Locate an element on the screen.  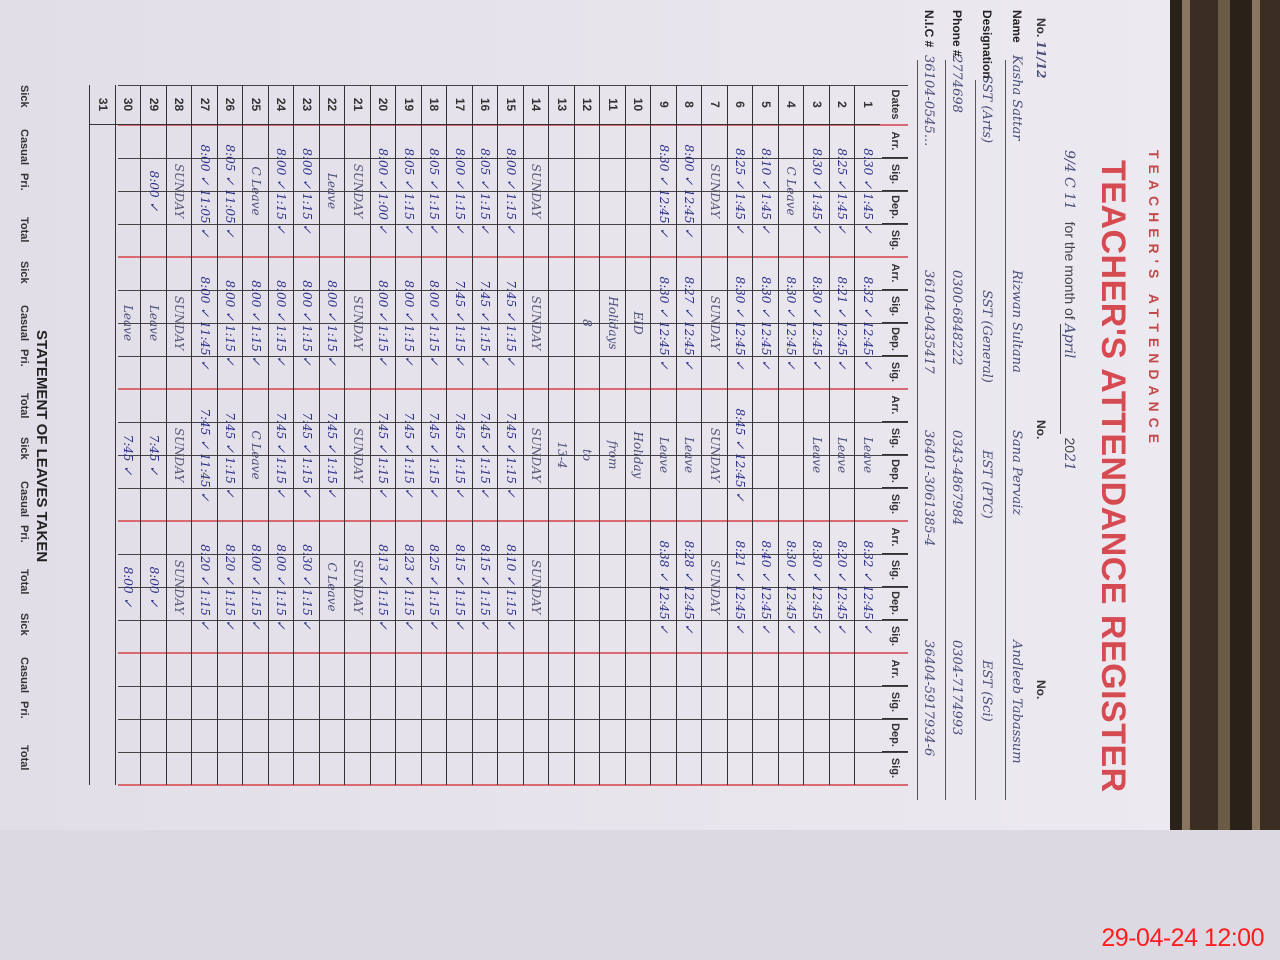
phone-label: Phone # is located at coordinates (957, 33).